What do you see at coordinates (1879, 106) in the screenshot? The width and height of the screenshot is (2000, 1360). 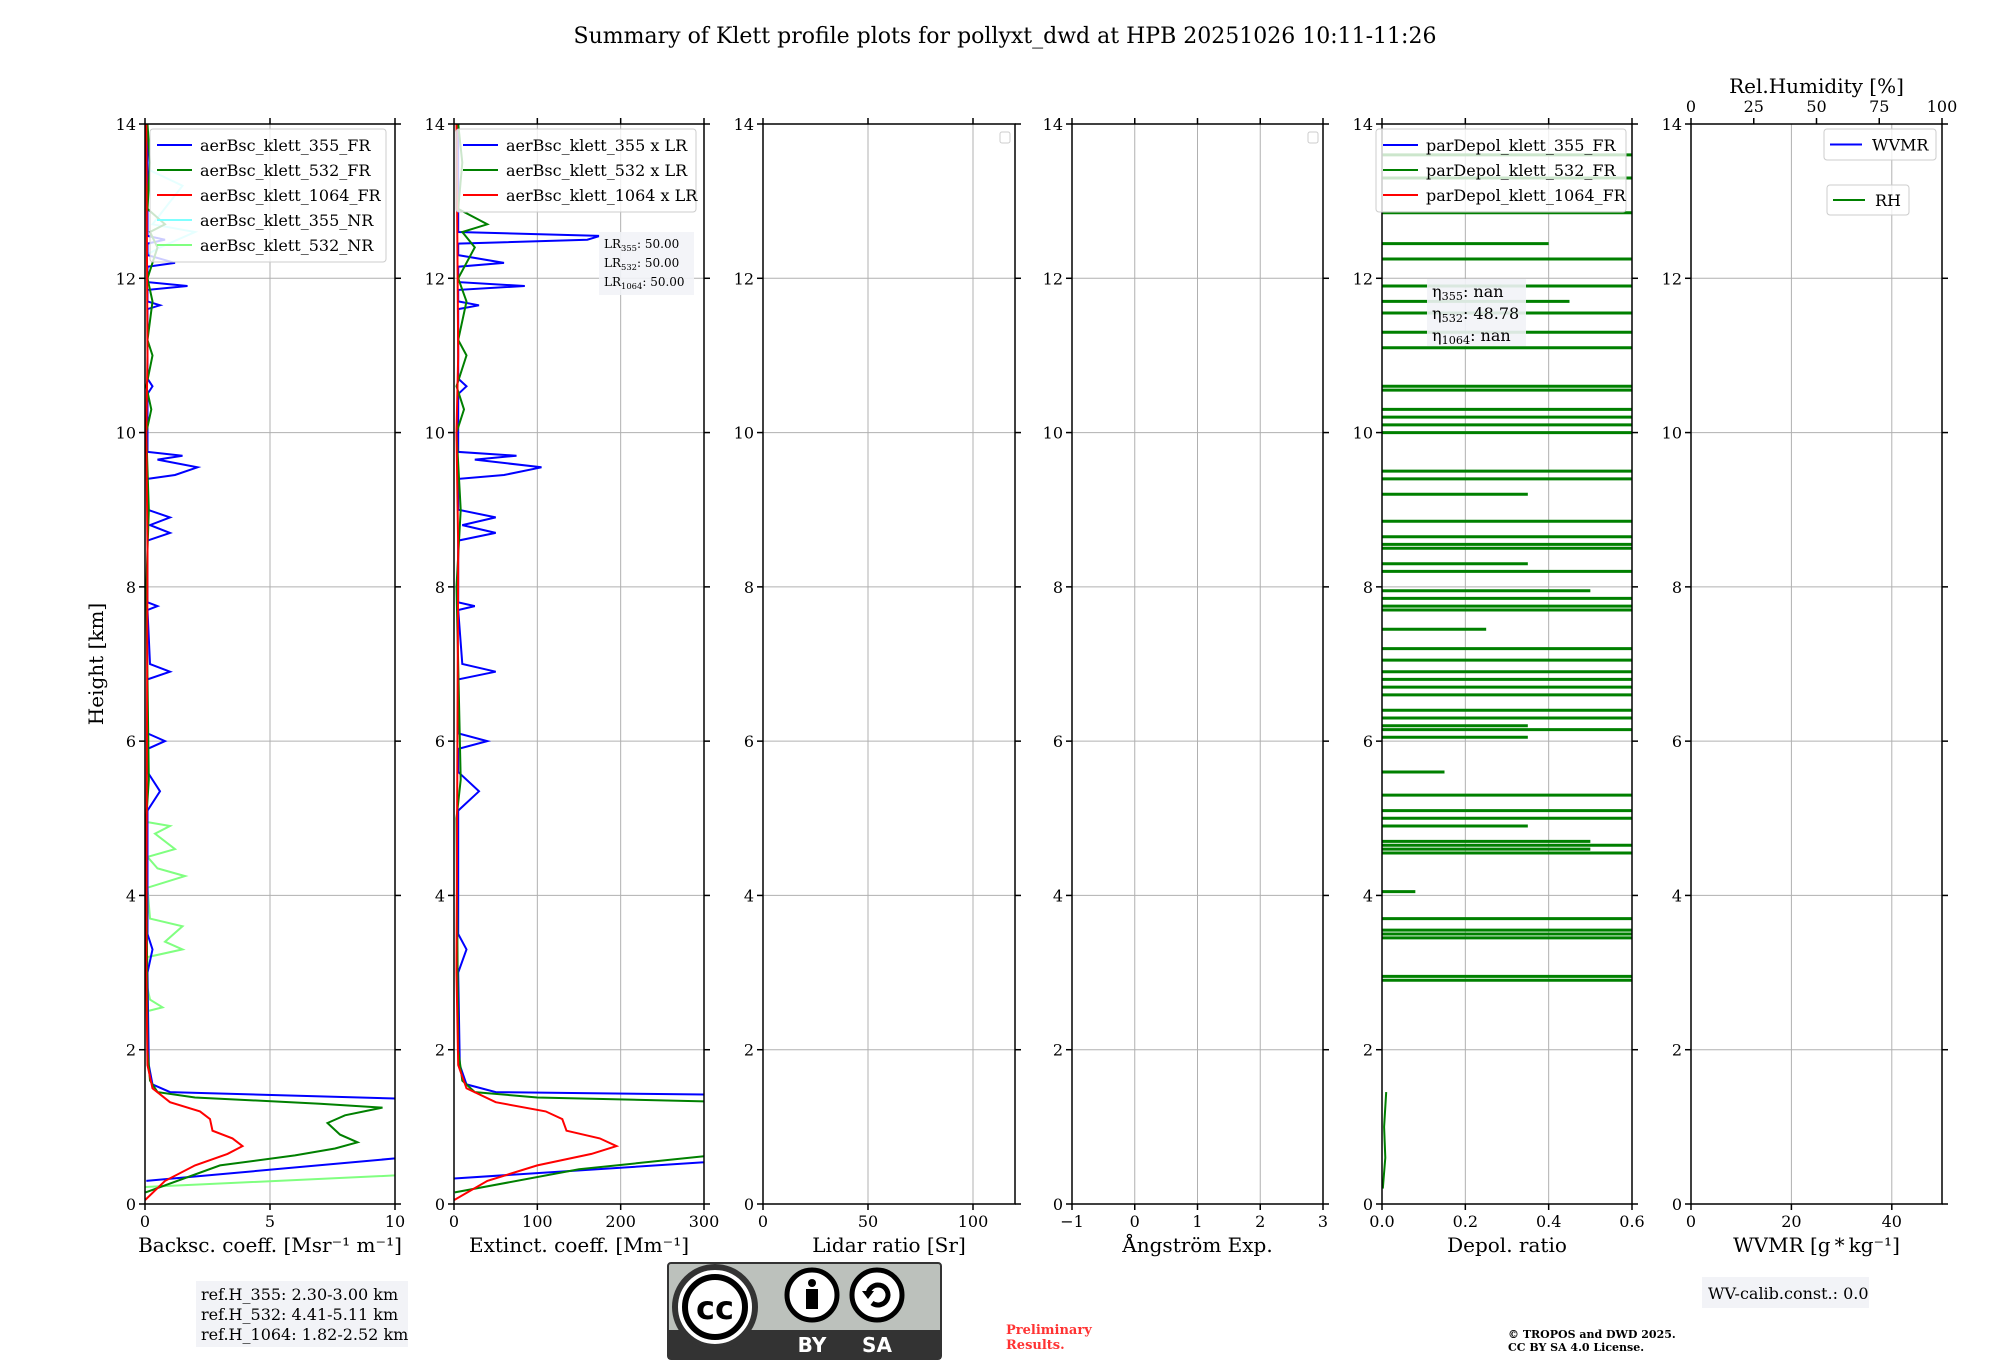 I see `top-x-tick-label: 75` at bounding box center [1879, 106].